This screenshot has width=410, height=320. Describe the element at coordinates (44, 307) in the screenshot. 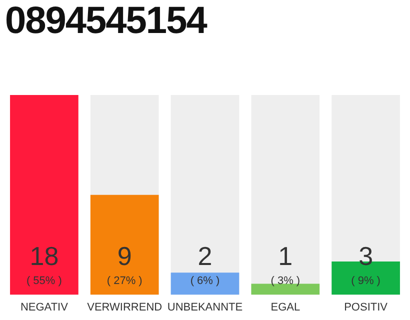

I see `x-tick-label: NEGATIV` at that location.